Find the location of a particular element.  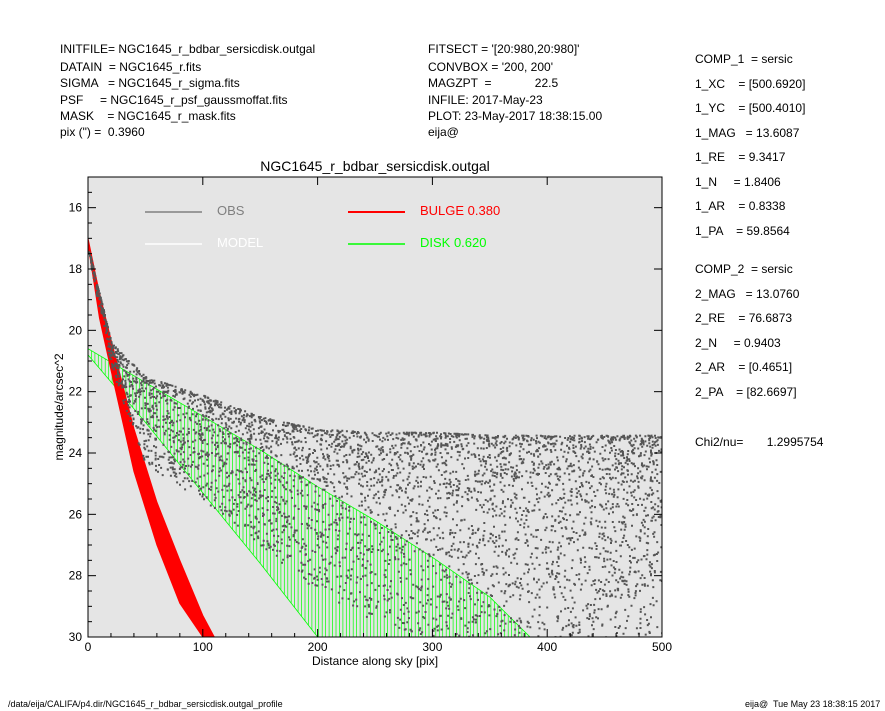

x-tick-label: 200 is located at coordinates (318, 647).